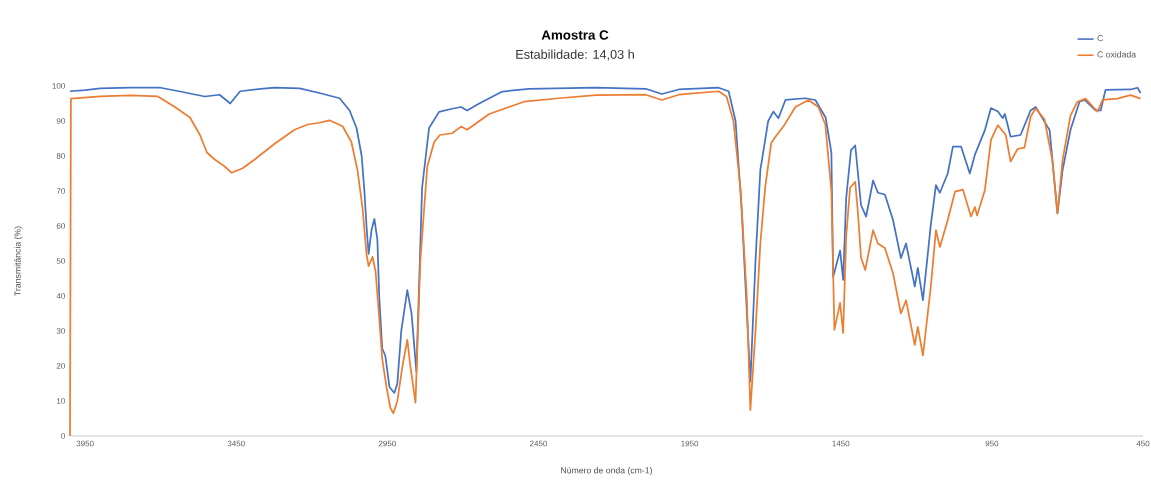  Describe the element at coordinates (690, 443) in the screenshot. I see `x-tick-label: 1950` at that location.